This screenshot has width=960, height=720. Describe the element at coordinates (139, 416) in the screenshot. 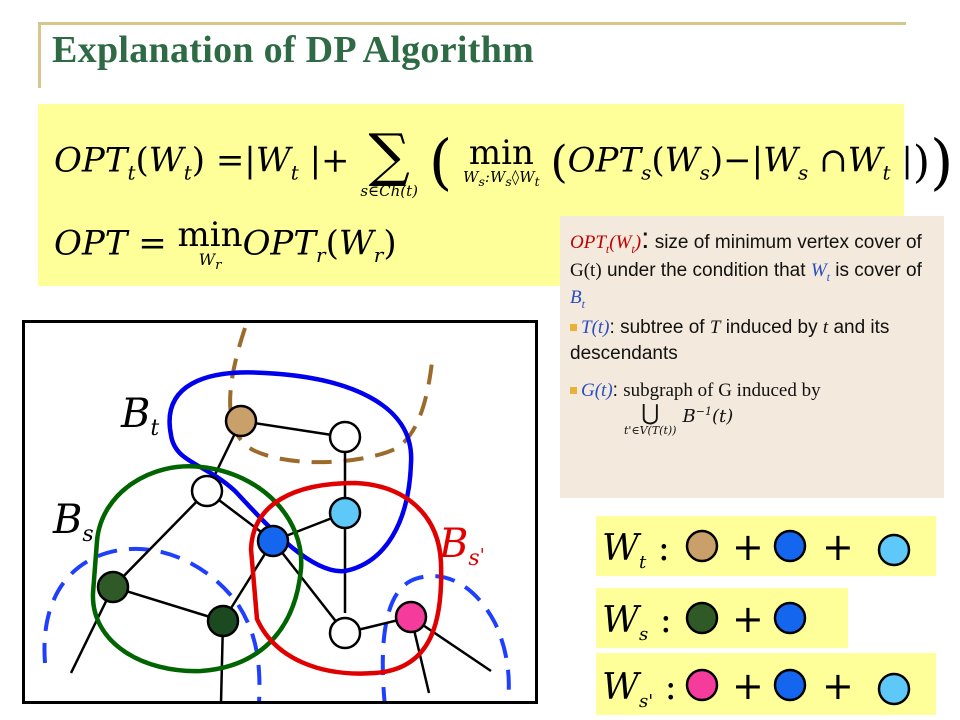

I see `label-bt: Bt` at that location.